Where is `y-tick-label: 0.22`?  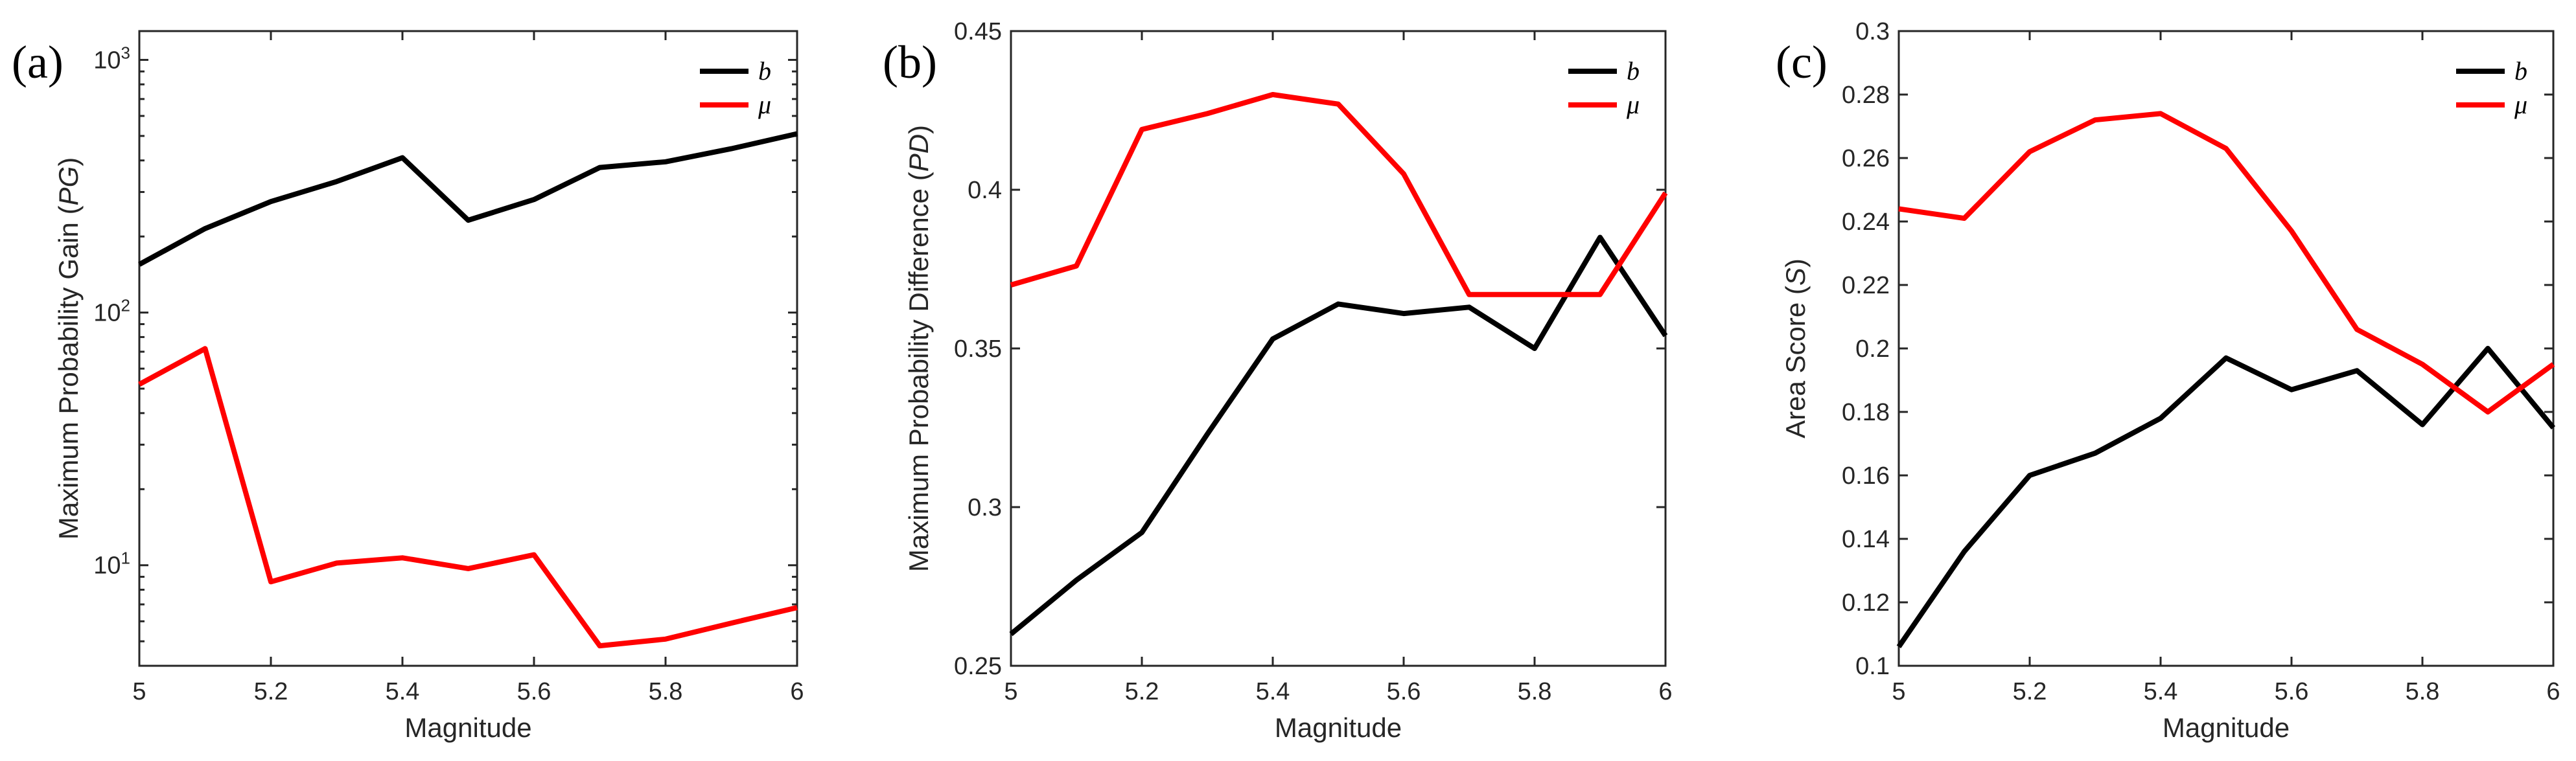 y-tick-label: 0.22 is located at coordinates (1866, 285).